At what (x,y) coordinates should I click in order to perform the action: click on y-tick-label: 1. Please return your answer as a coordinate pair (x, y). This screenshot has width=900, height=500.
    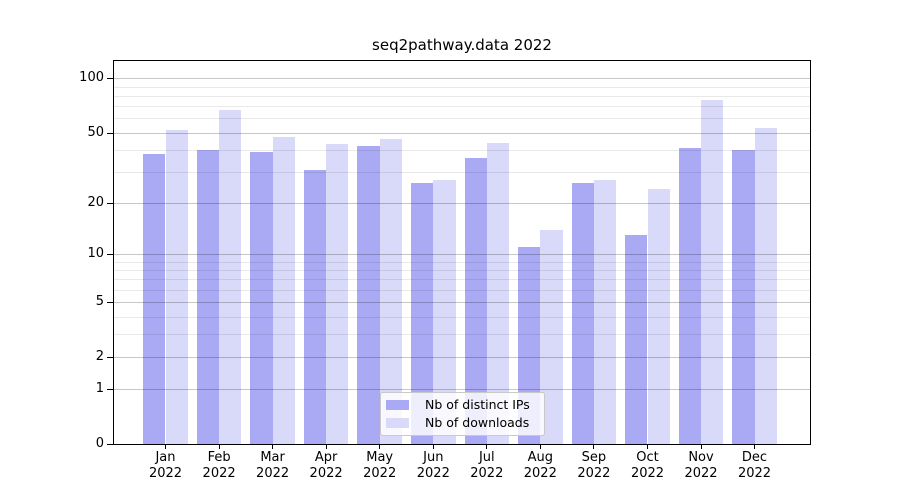
    Looking at the image, I should click on (99, 389).